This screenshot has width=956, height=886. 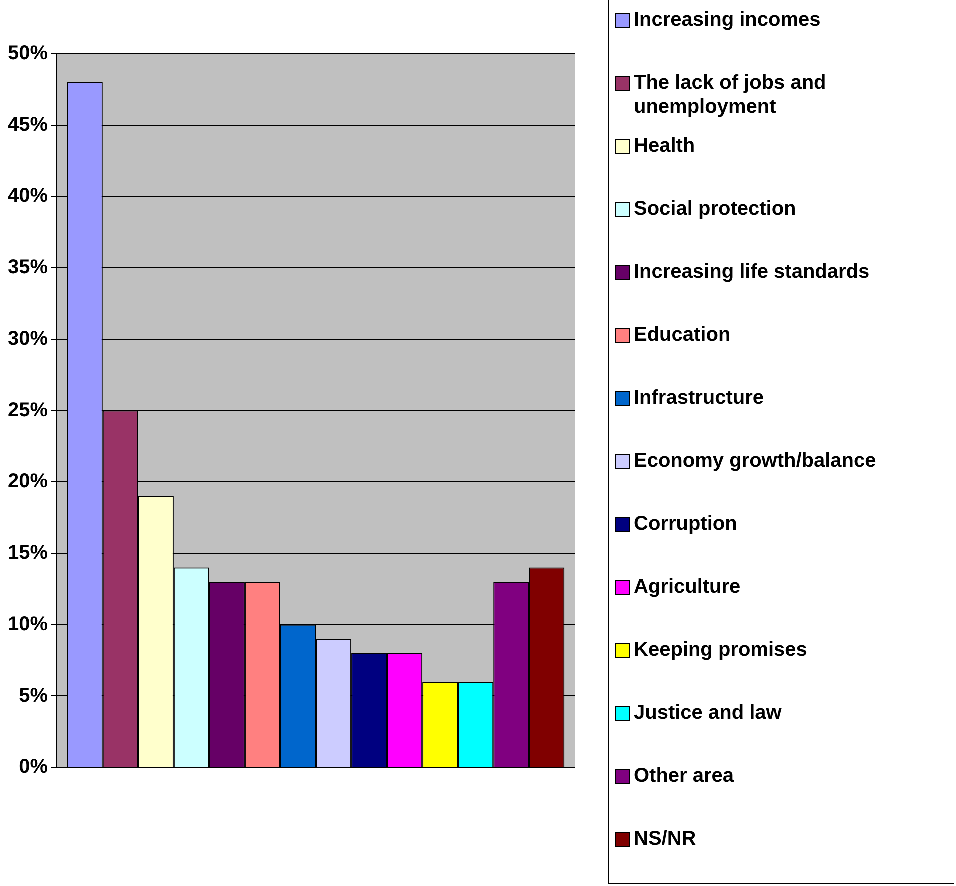 I want to click on legend-label: Increasing incomes, so click(x=727, y=20).